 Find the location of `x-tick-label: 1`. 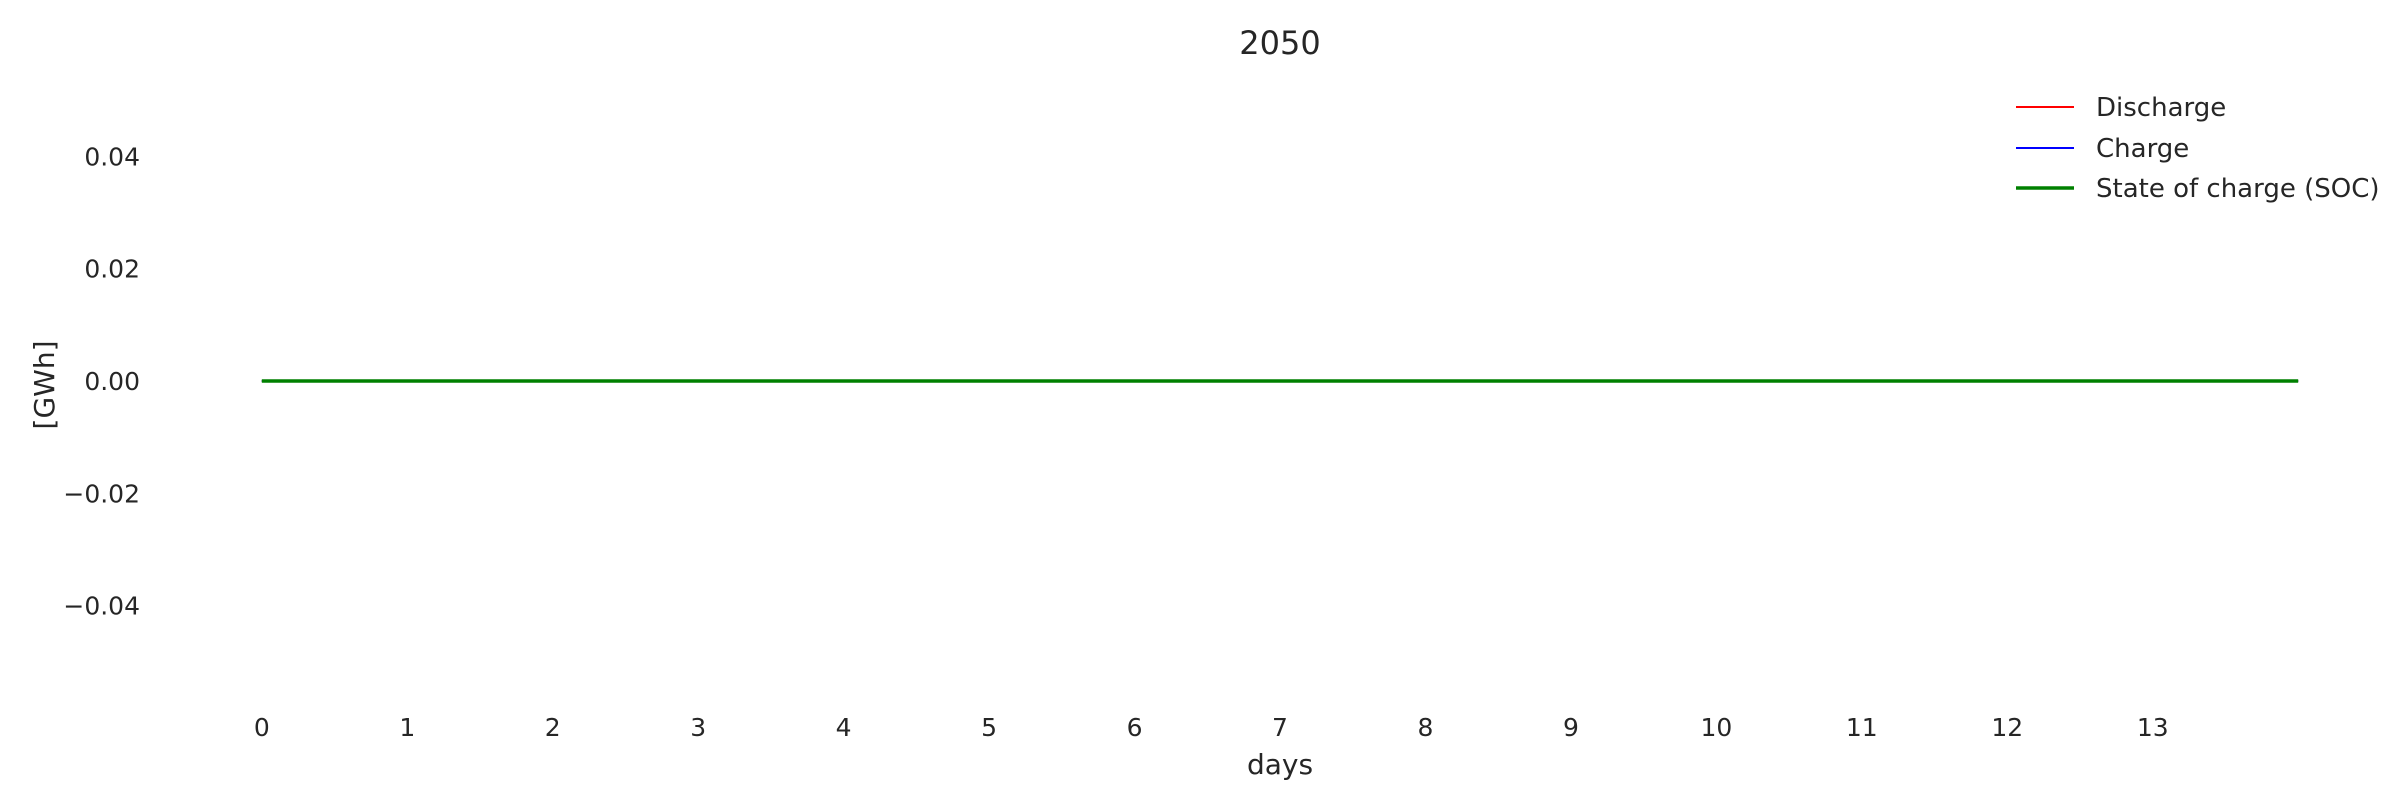

x-tick-label: 1 is located at coordinates (407, 727).